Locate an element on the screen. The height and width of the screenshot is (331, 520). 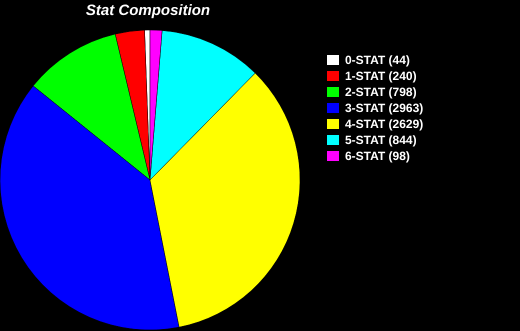
legend-label: 5-STAT (844) is located at coordinates (381, 140).